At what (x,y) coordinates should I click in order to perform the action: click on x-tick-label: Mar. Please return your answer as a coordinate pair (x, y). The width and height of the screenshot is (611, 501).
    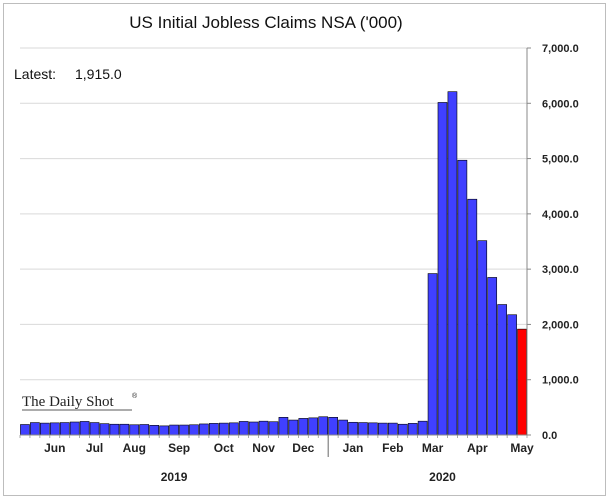
    Looking at the image, I should click on (433, 448).